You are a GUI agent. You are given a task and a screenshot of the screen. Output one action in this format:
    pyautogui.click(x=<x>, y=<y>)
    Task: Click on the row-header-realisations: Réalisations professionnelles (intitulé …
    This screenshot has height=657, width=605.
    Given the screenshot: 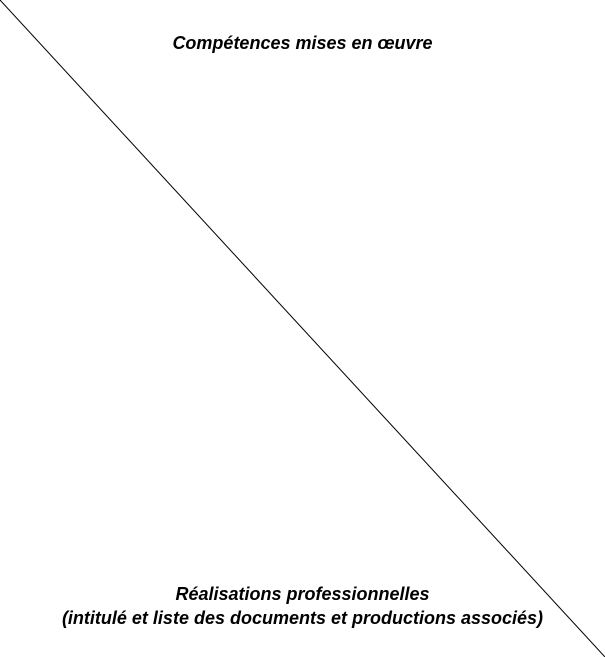 What is the action you would take?
    pyautogui.click(x=302, y=606)
    